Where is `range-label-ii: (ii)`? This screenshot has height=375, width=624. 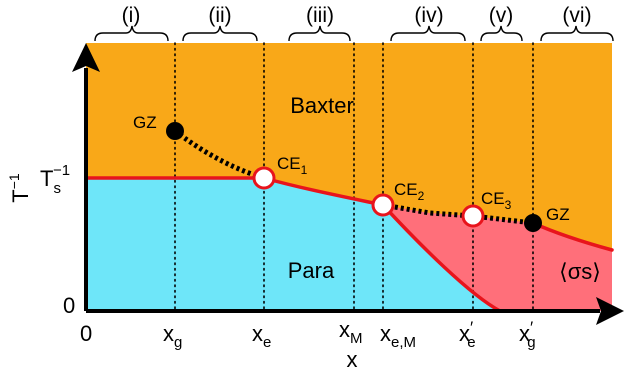 range-label-ii: (ii) is located at coordinates (219, 15).